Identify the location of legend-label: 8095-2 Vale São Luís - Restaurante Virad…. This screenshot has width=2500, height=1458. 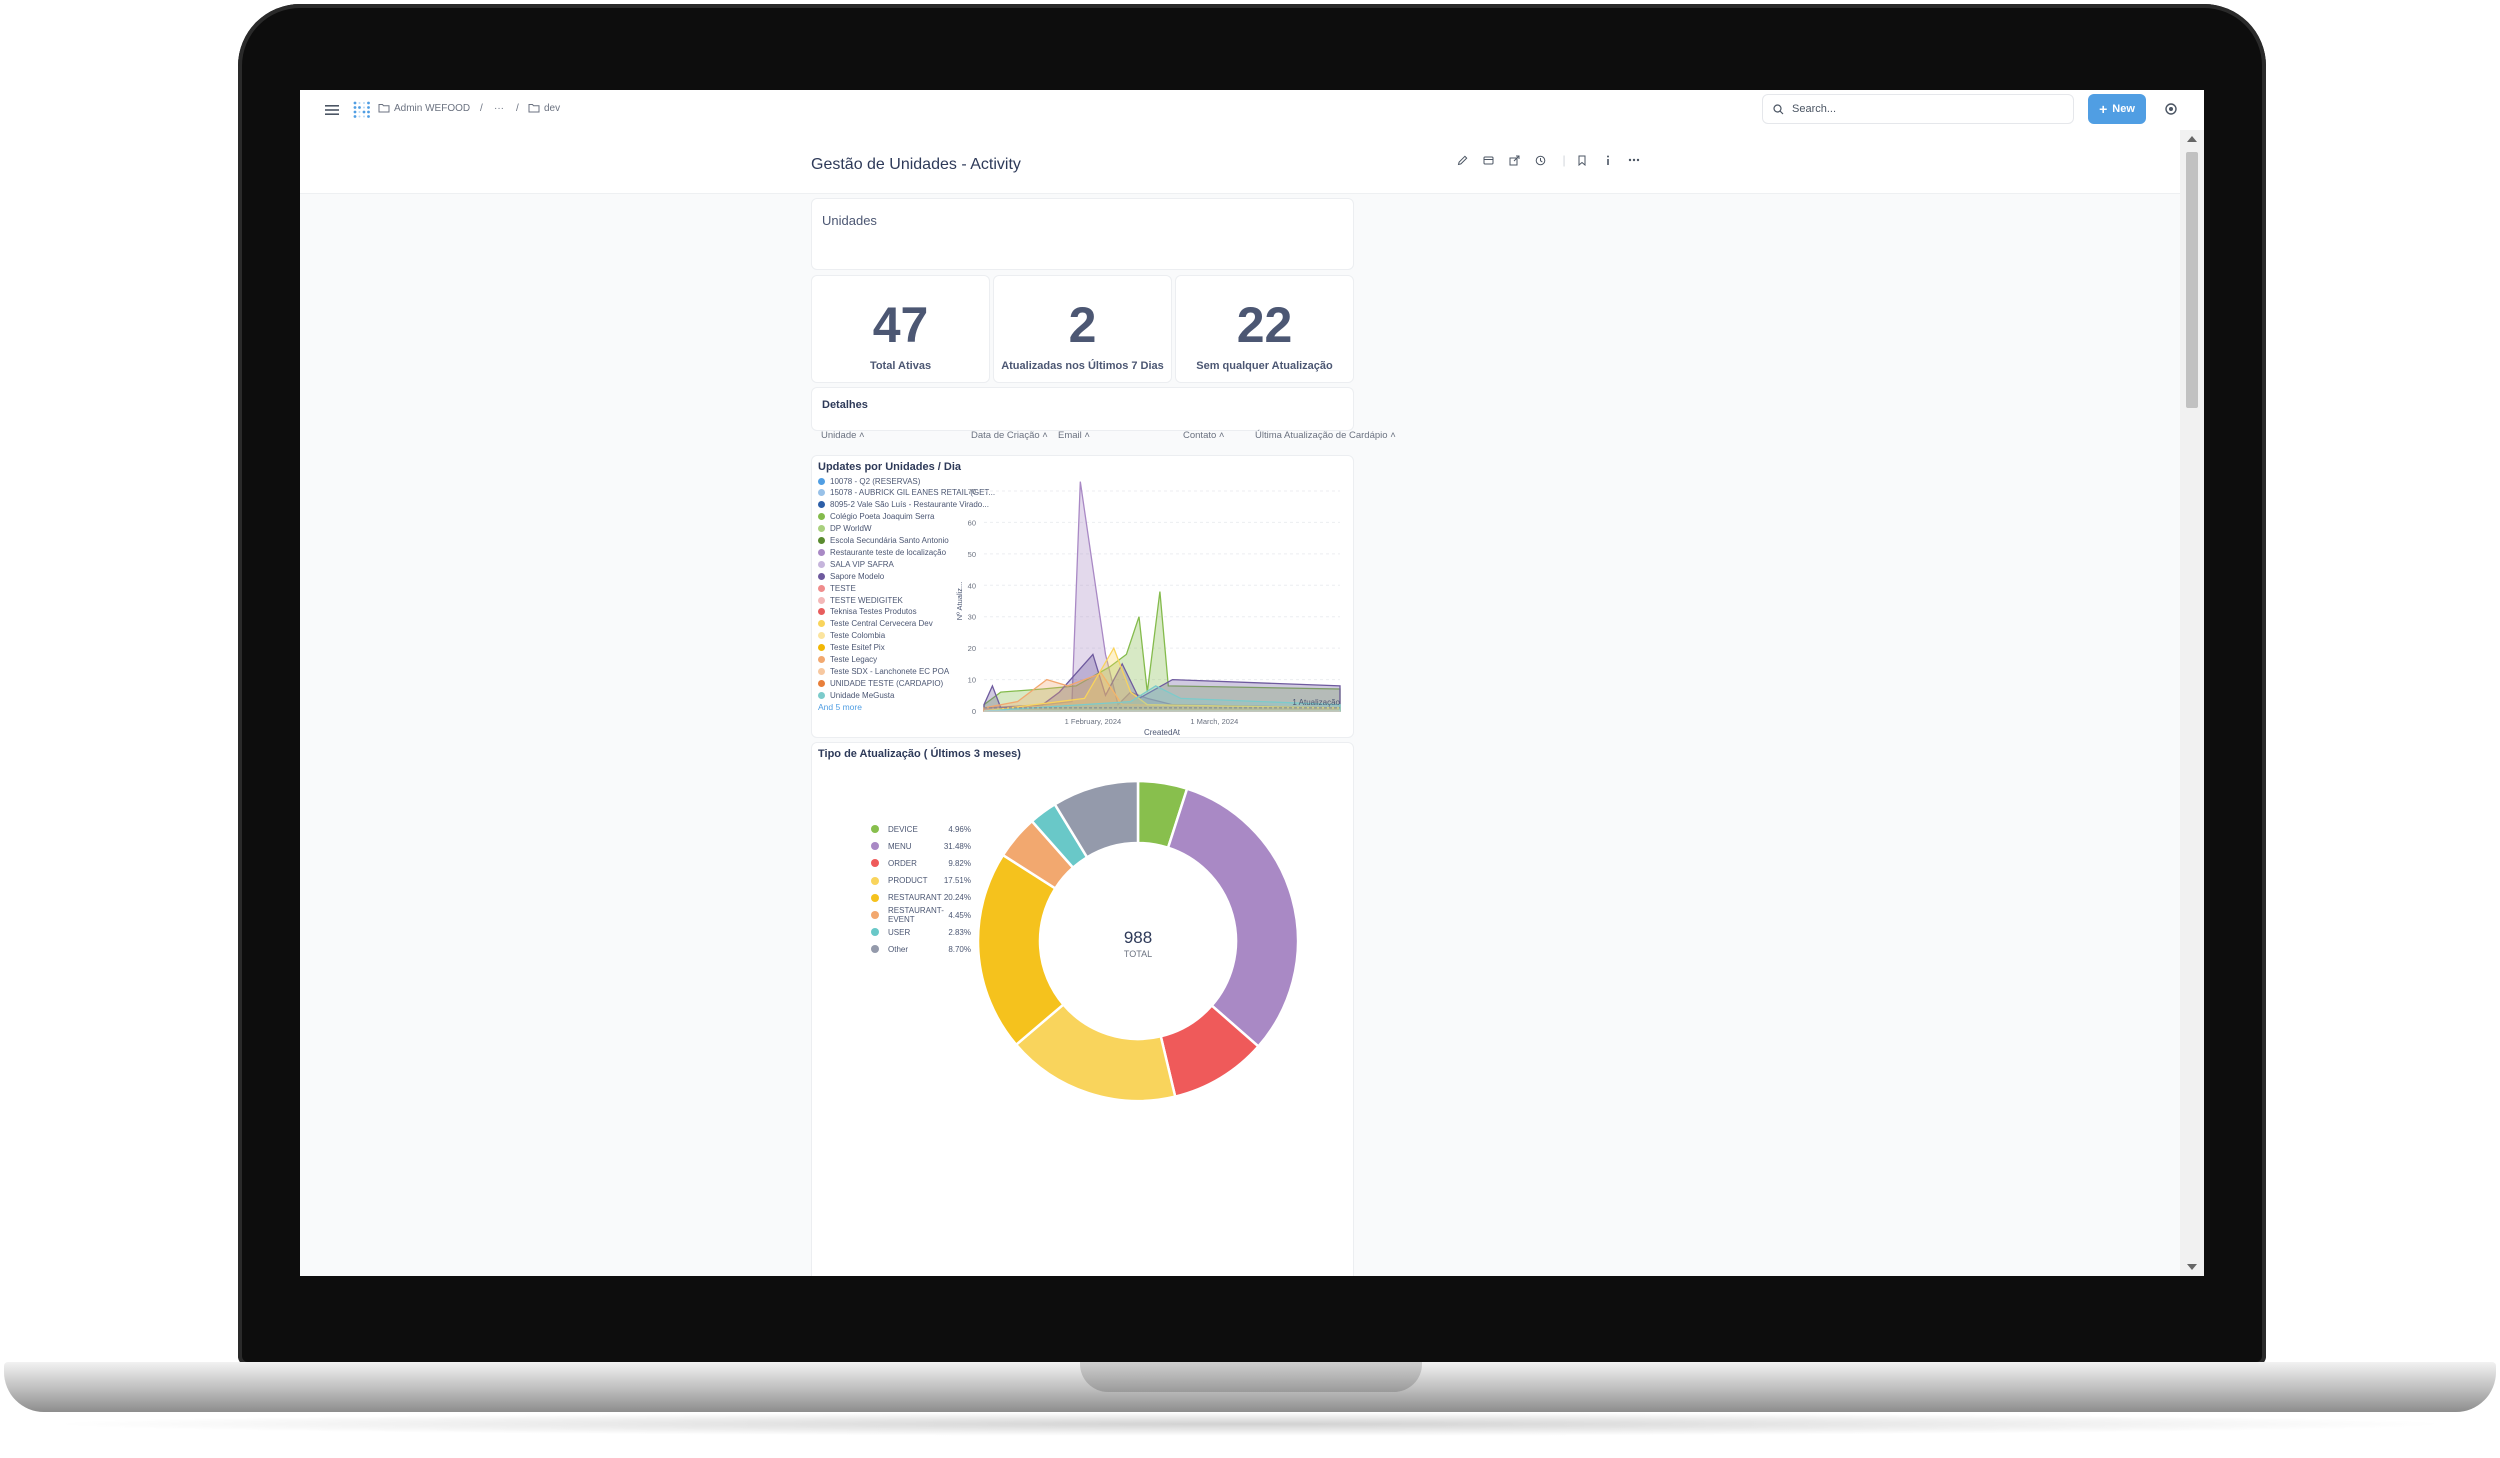
(909, 505).